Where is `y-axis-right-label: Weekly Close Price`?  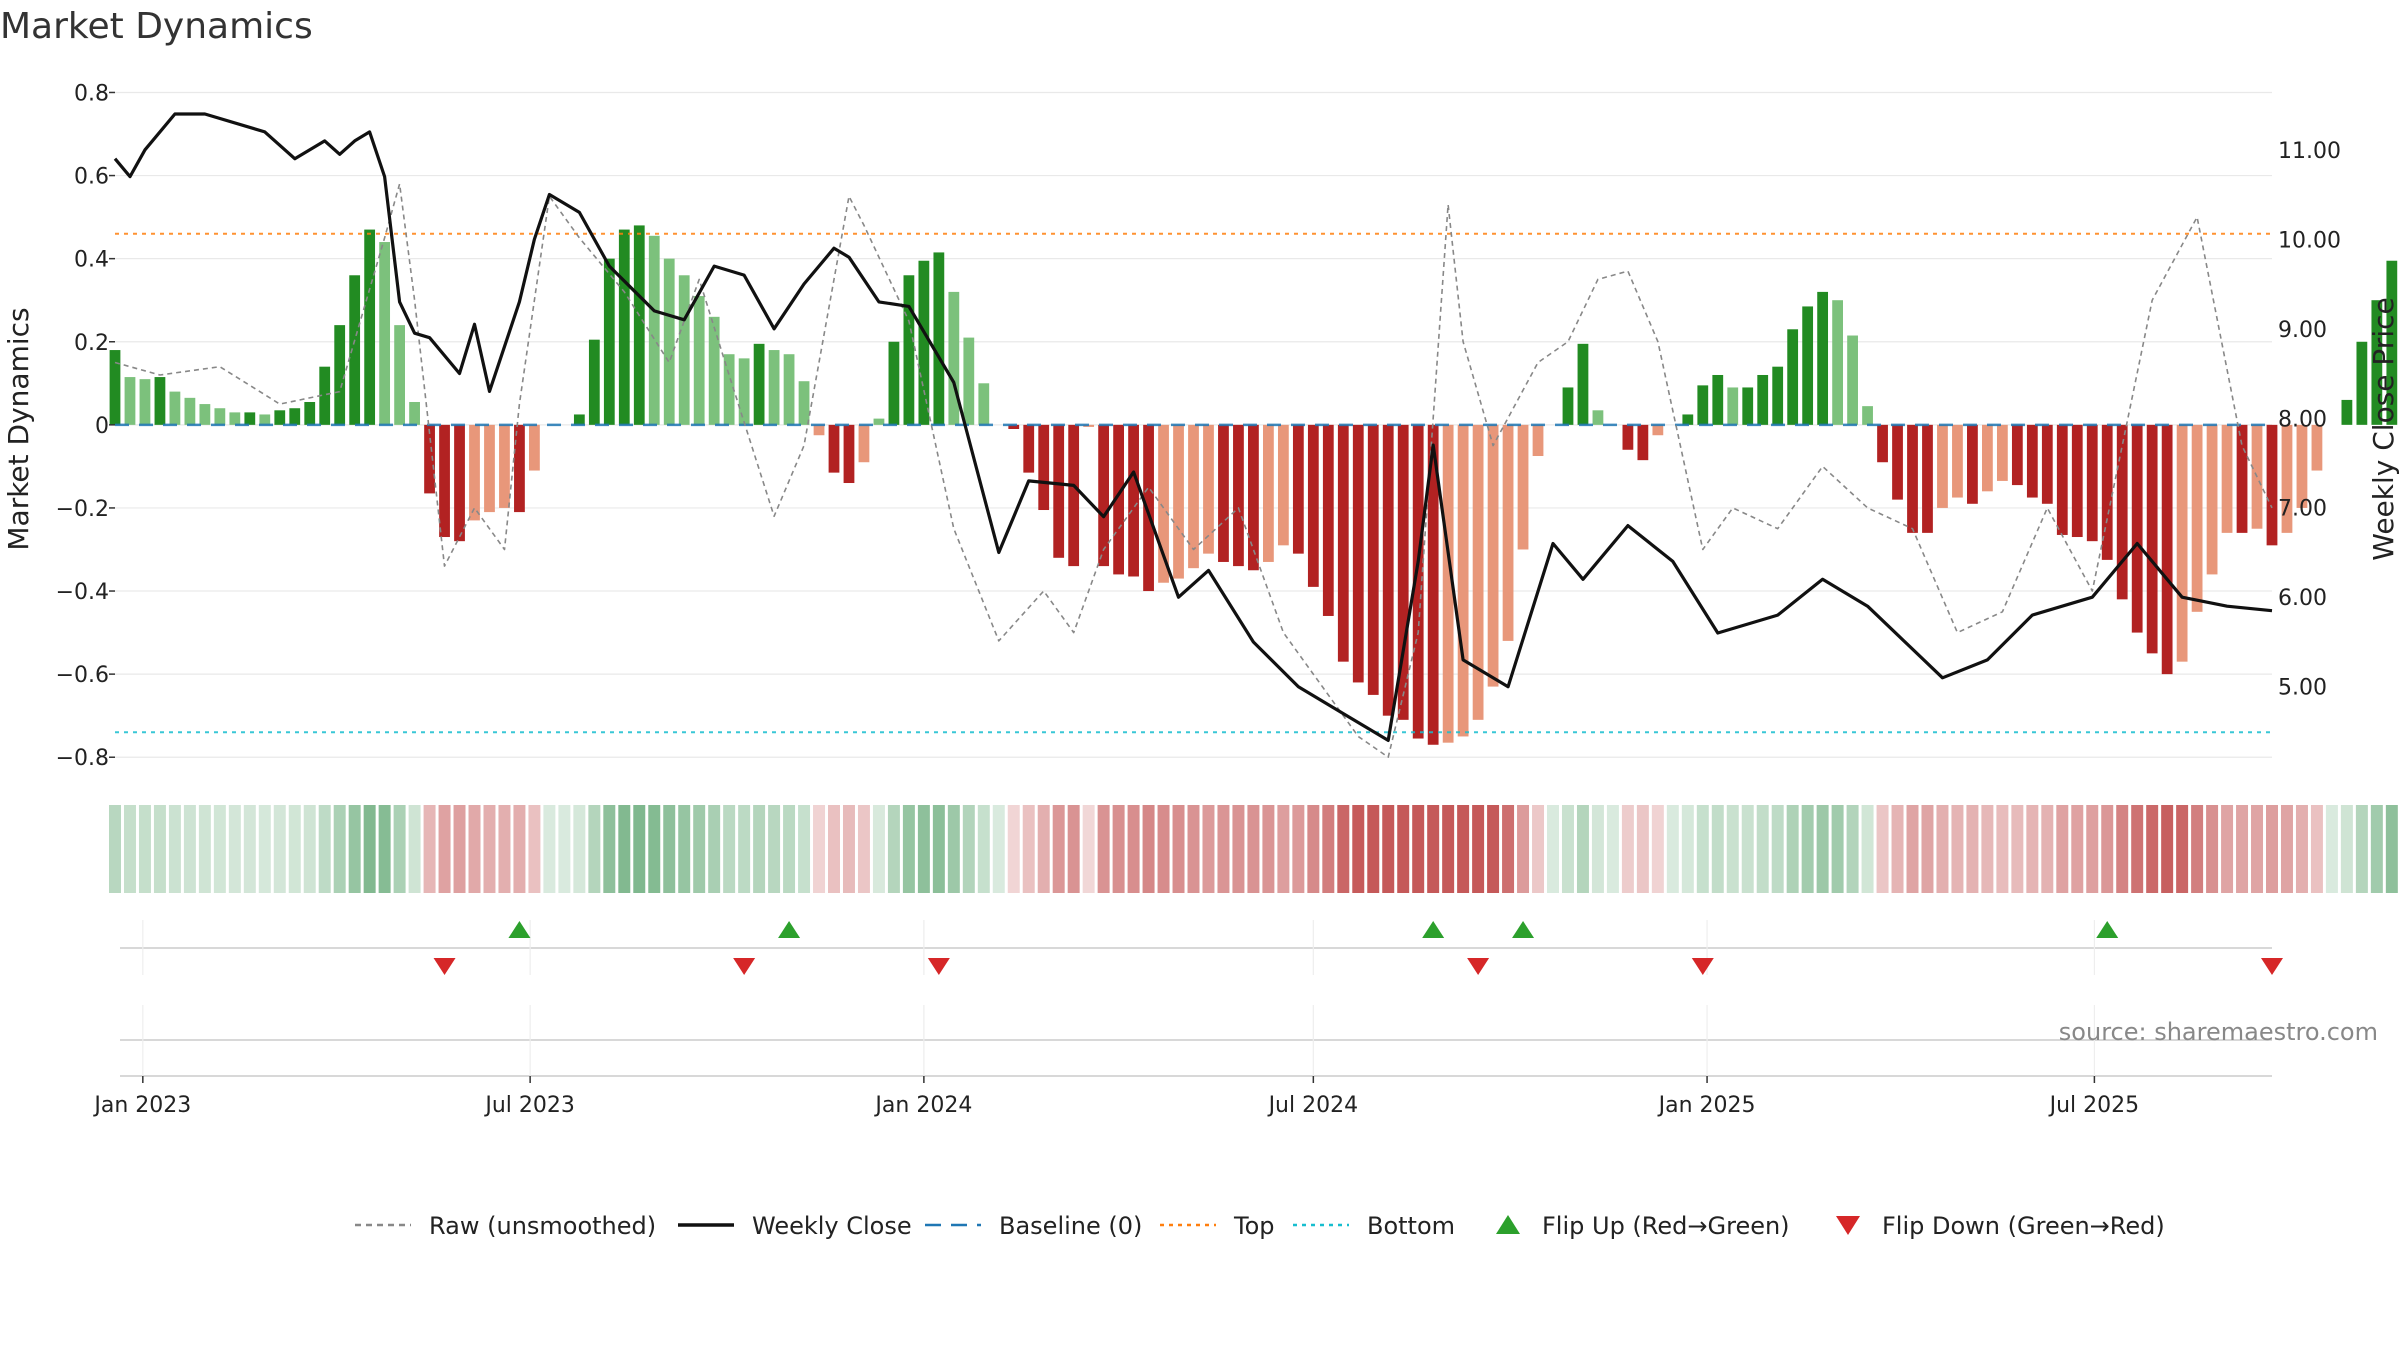 y-axis-right-label: Weekly Close Price is located at coordinates (2383, 428).